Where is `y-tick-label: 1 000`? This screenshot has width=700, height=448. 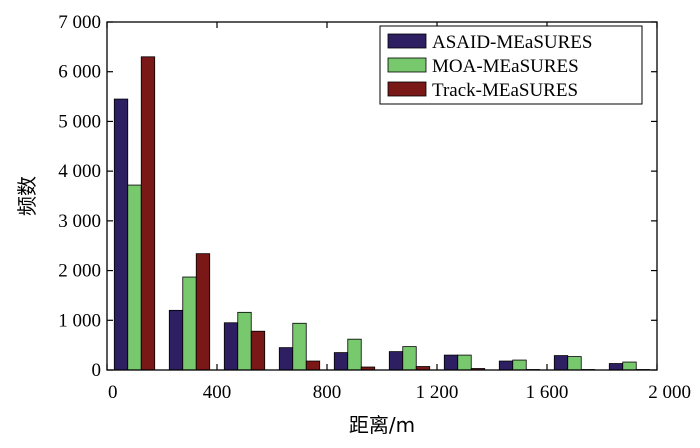
y-tick-label: 1 000 is located at coordinates (79, 320).